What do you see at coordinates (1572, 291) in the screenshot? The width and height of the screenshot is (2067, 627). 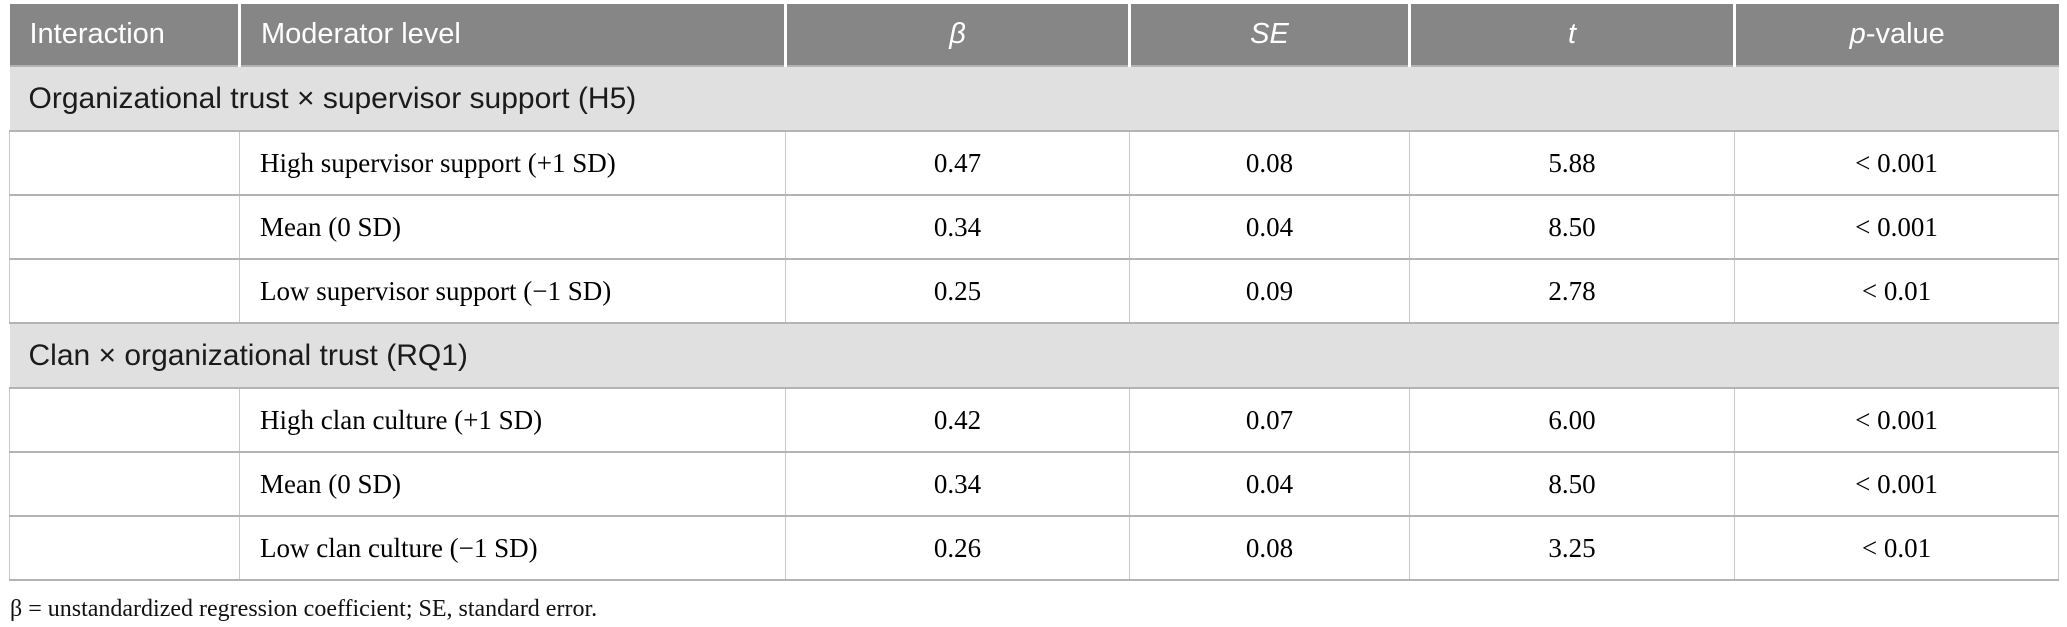 I see `t-cell: 2.78` at bounding box center [1572, 291].